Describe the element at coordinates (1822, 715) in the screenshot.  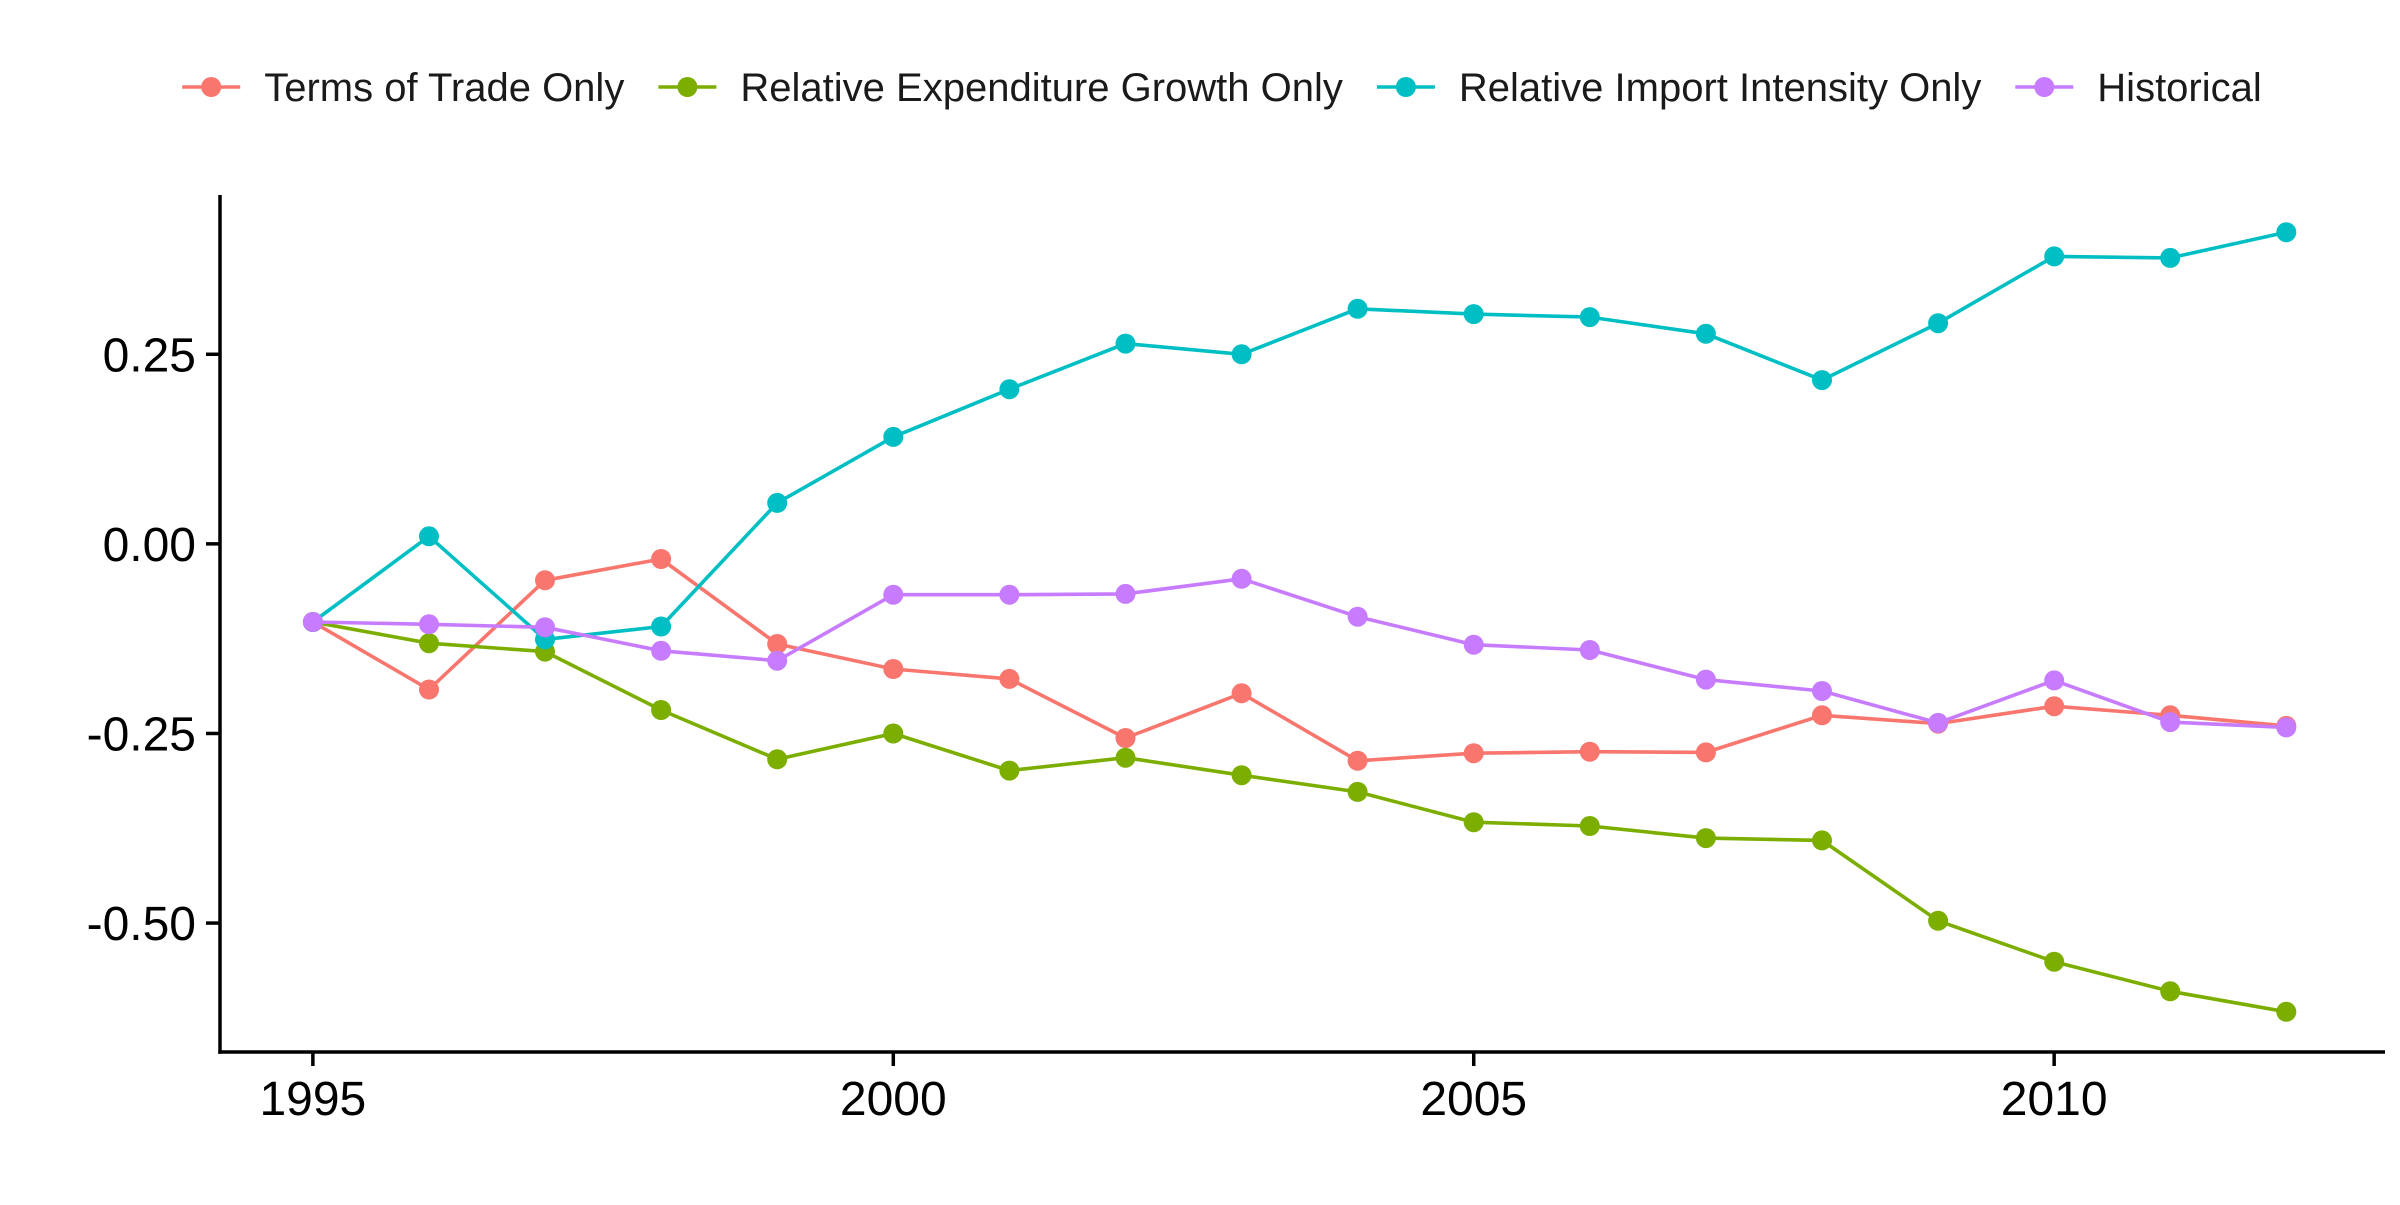
I see `data-point-terms-of-trade-only-2008` at that location.